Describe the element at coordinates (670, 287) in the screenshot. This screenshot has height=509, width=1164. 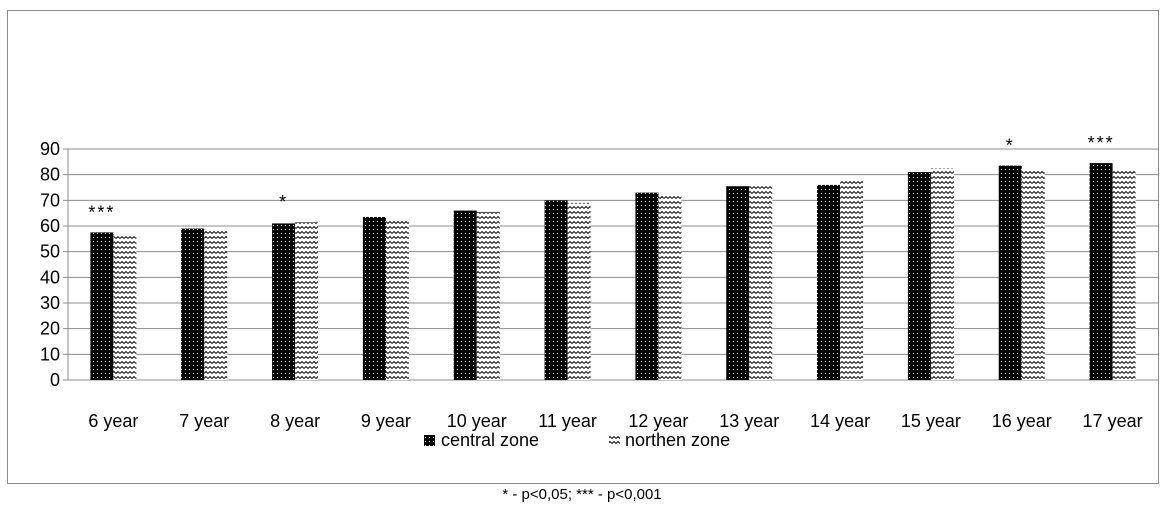
I see `bar-northen-12-year` at that location.